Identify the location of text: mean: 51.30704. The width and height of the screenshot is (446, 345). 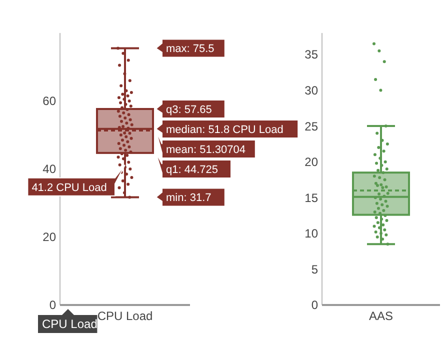
(206, 150).